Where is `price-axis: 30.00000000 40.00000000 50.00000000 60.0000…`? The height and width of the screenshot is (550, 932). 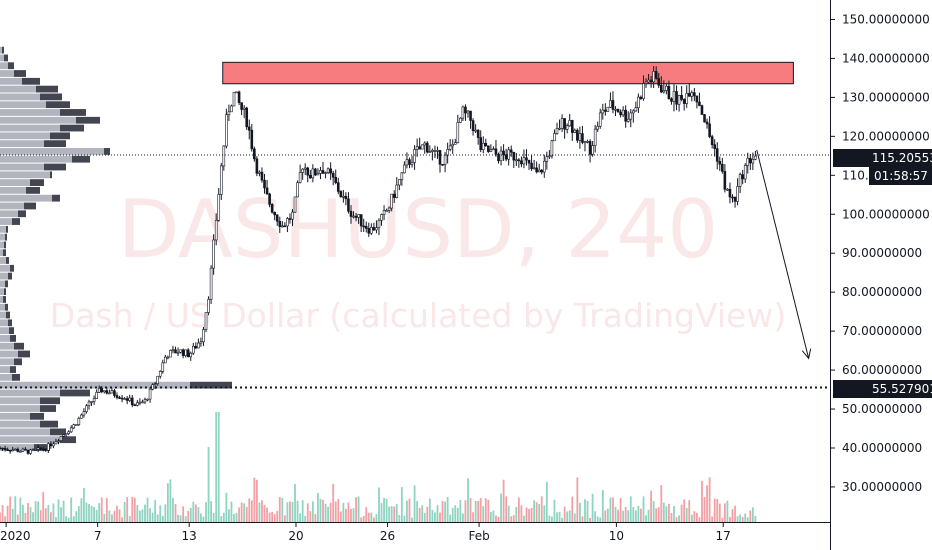 price-axis: 30.00000000 40.00000000 50.00000000 60.0000… is located at coordinates (880, 253).